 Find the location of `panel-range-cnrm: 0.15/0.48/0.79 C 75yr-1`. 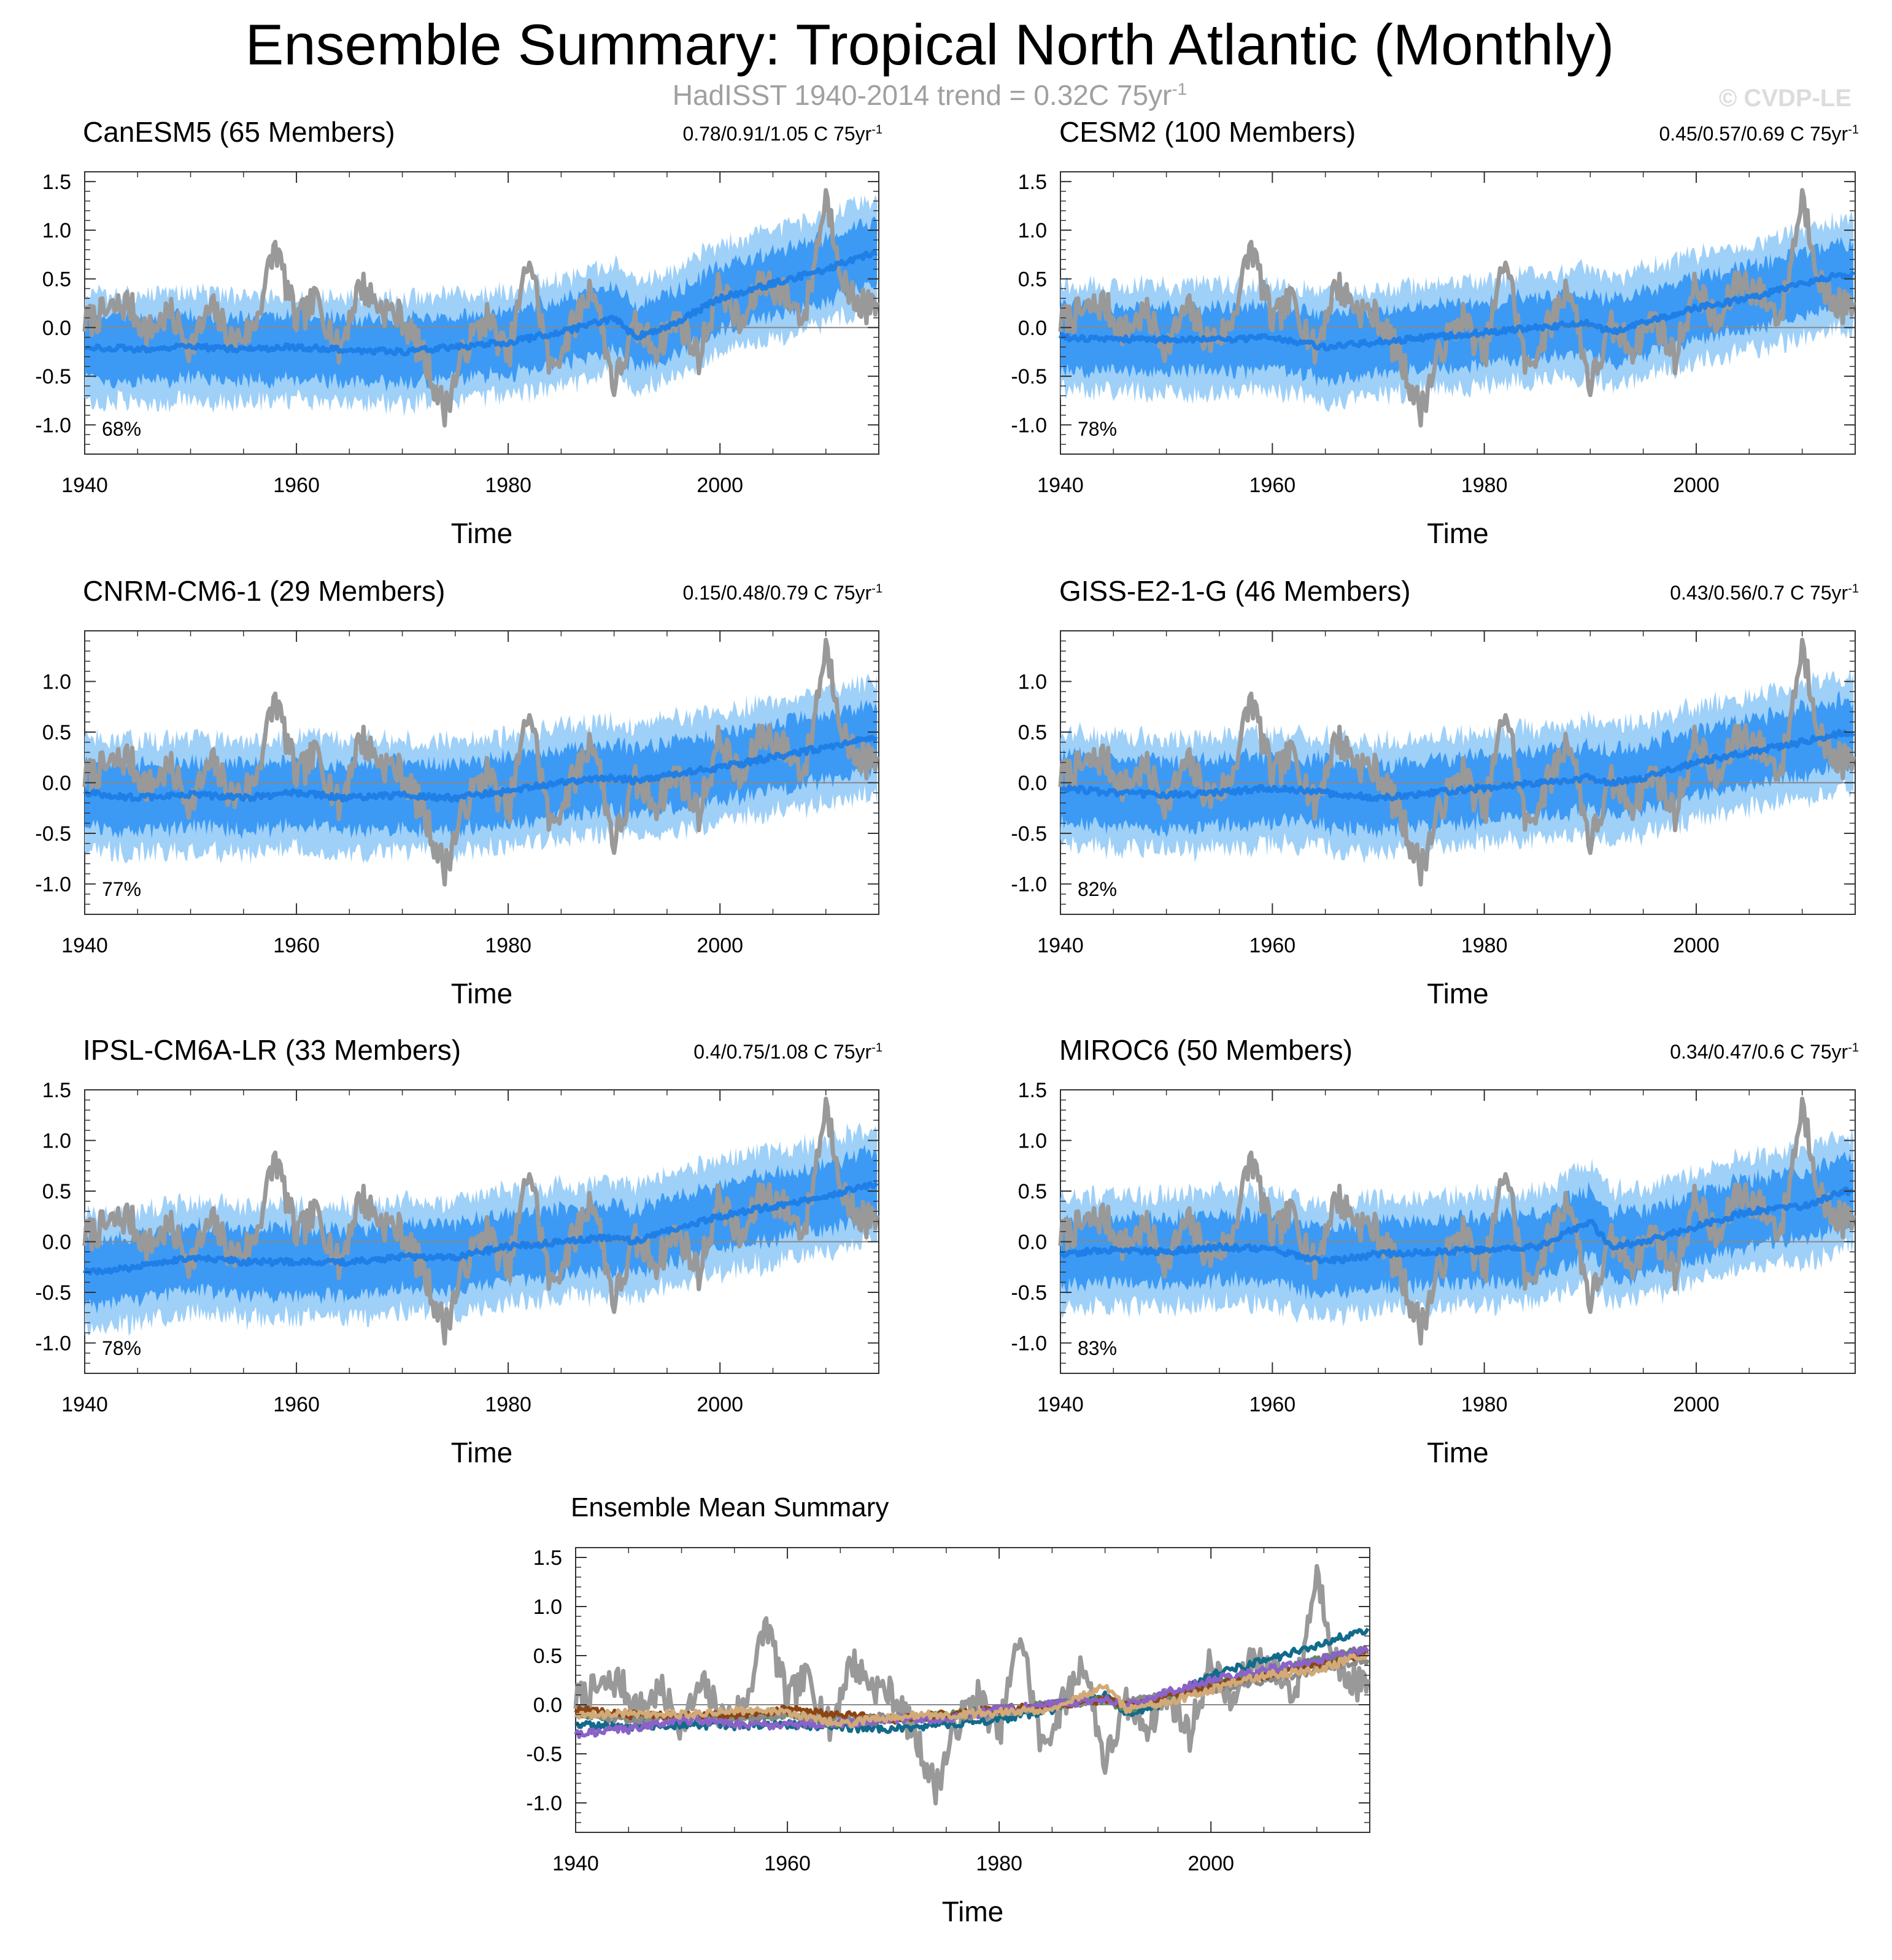

panel-range-cnrm: 0.15/0.48/0.79 C 75yr-1 is located at coordinates (782, 593).